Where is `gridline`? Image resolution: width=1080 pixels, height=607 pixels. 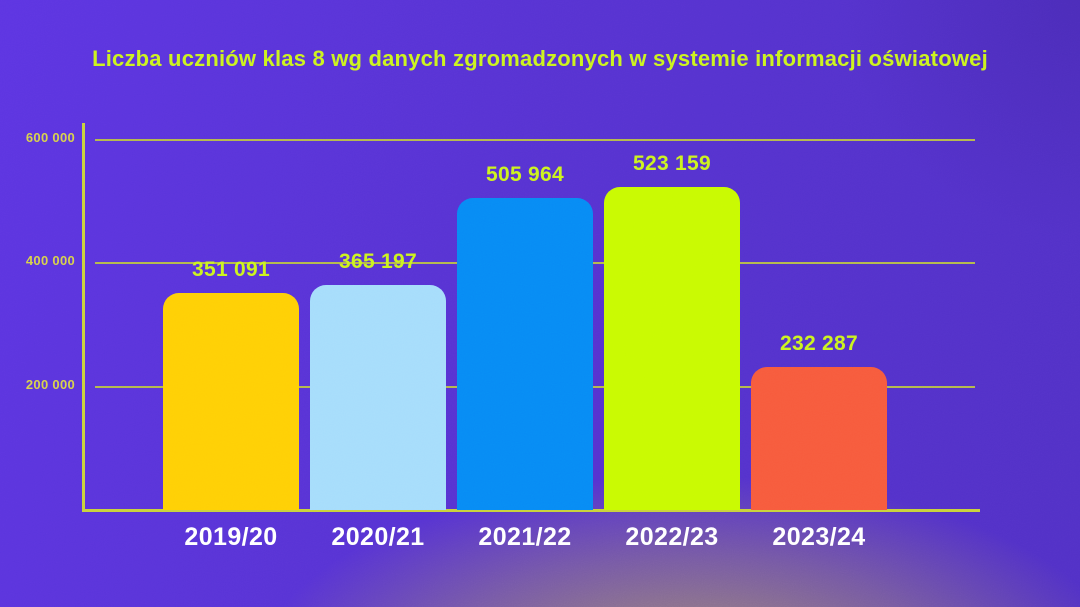 gridline is located at coordinates (535, 140).